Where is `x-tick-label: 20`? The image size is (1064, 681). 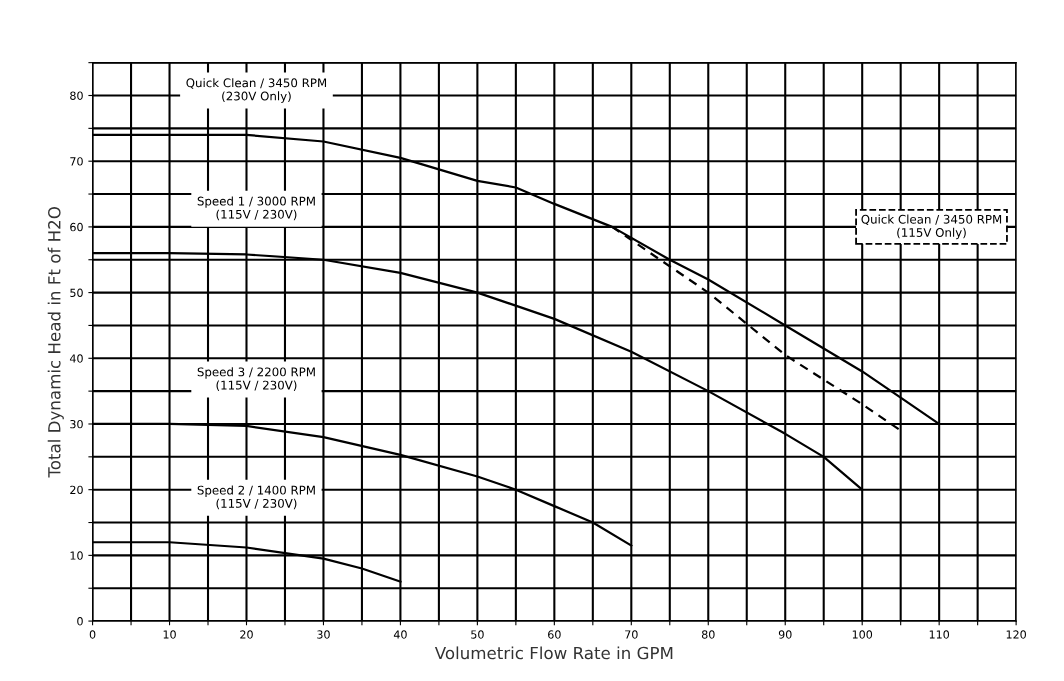 x-tick-label: 20 is located at coordinates (246, 634).